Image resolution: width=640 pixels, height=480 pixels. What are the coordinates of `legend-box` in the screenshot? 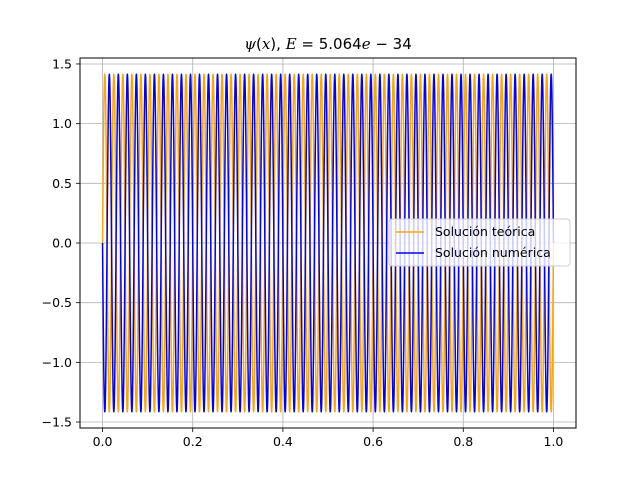 It's located at (479, 242).